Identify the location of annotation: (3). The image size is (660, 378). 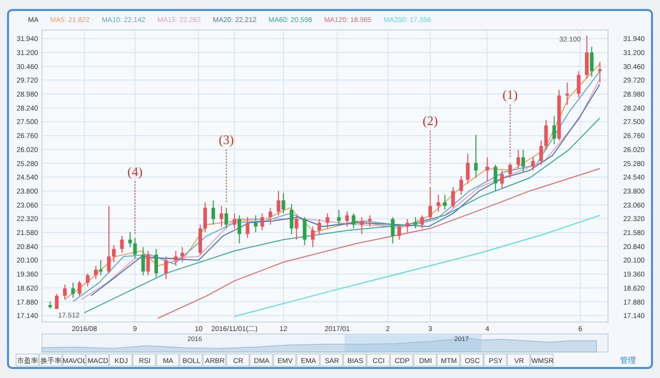
(226, 139).